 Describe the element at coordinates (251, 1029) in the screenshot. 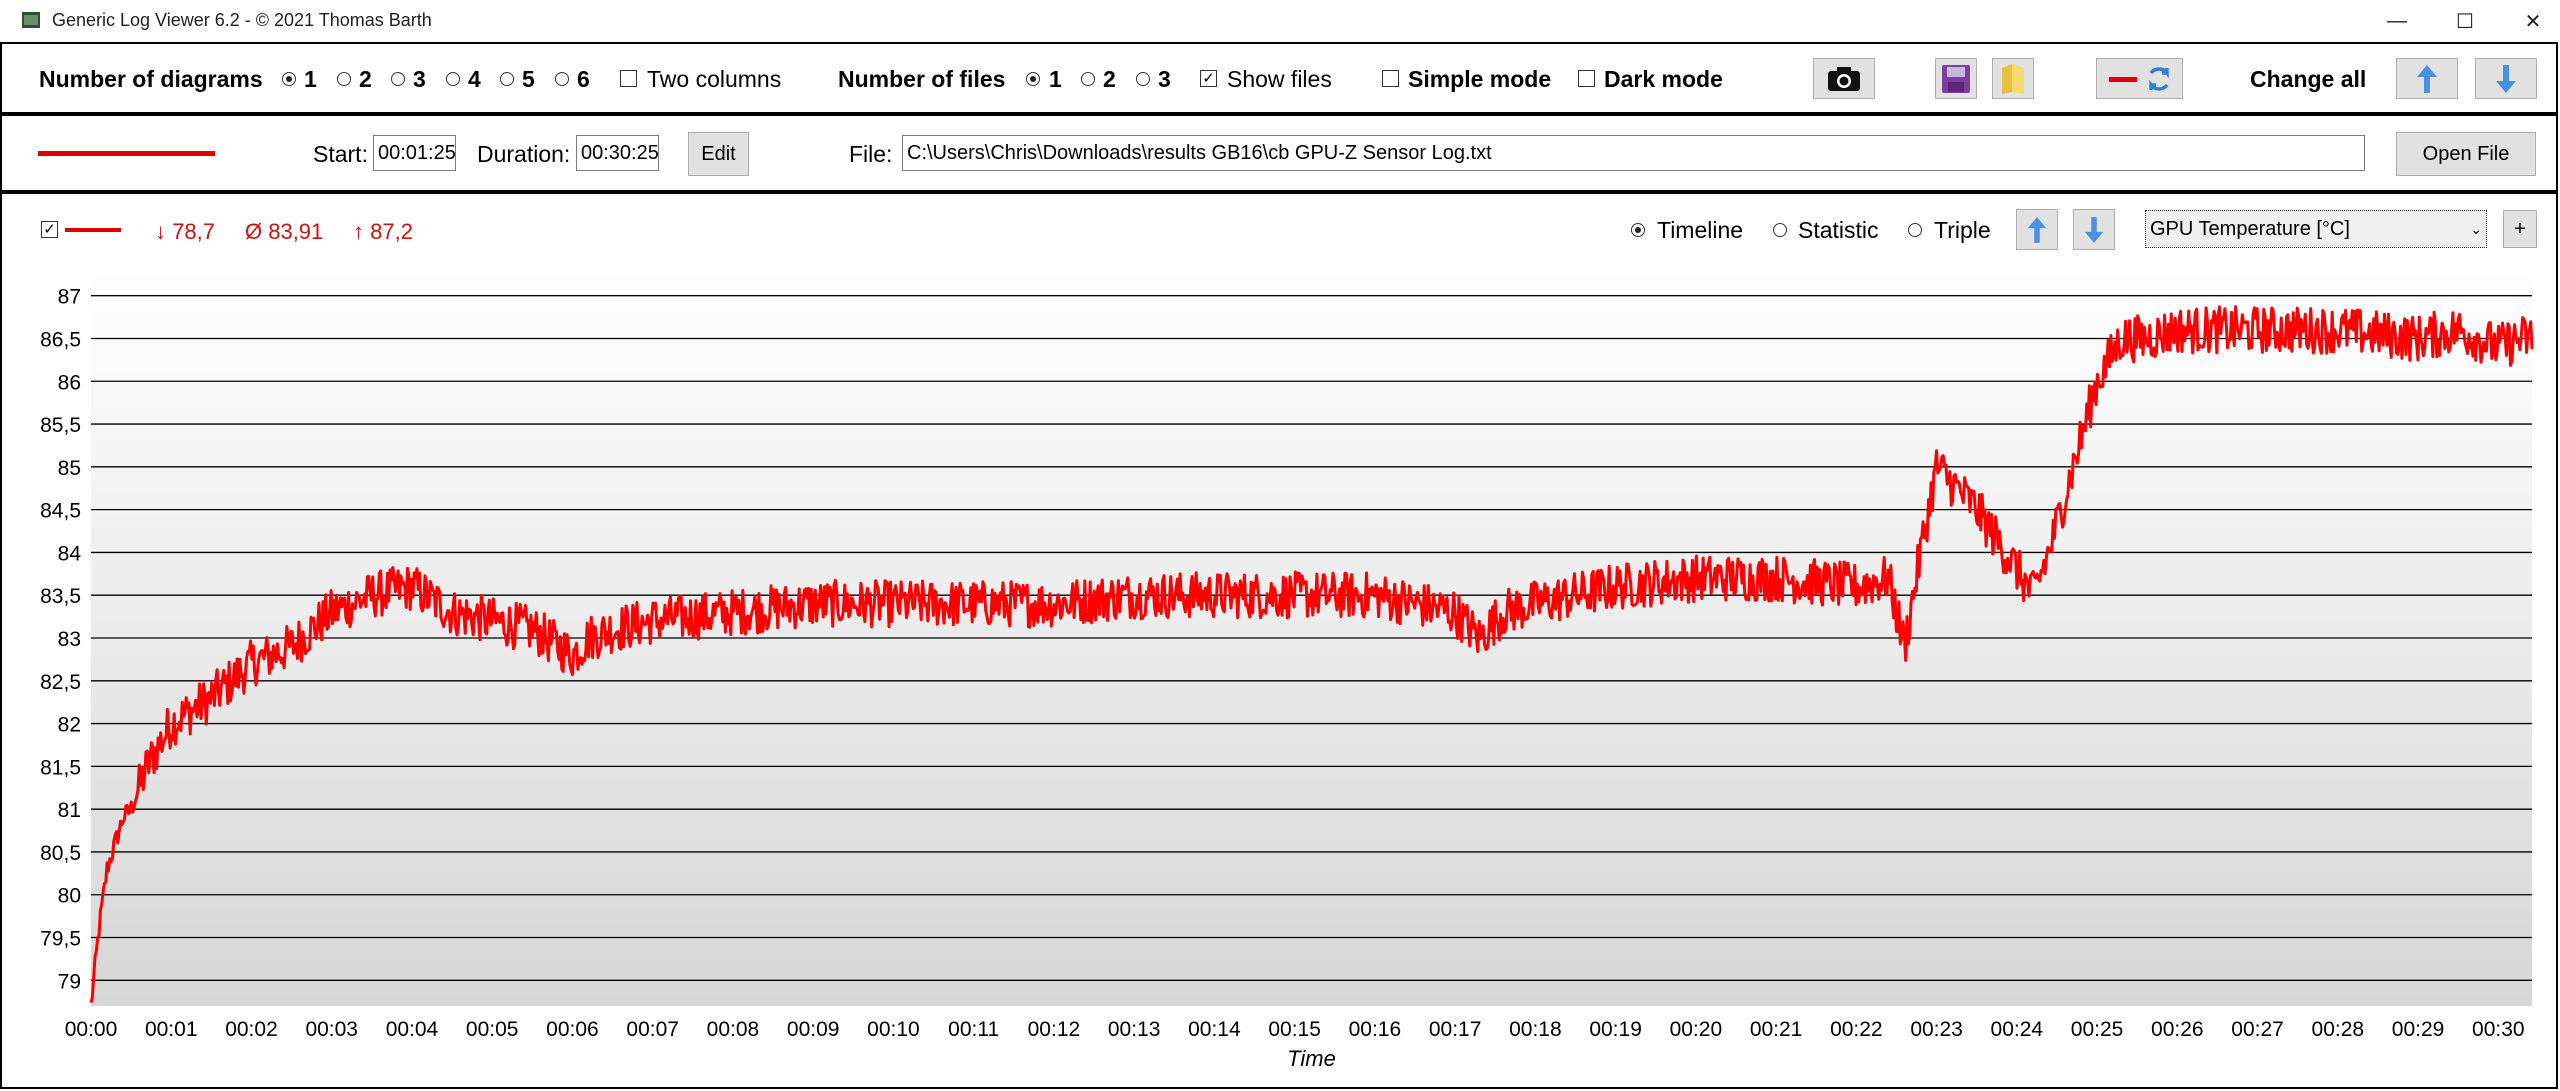

I see `x-tick-label: 00:02` at that location.